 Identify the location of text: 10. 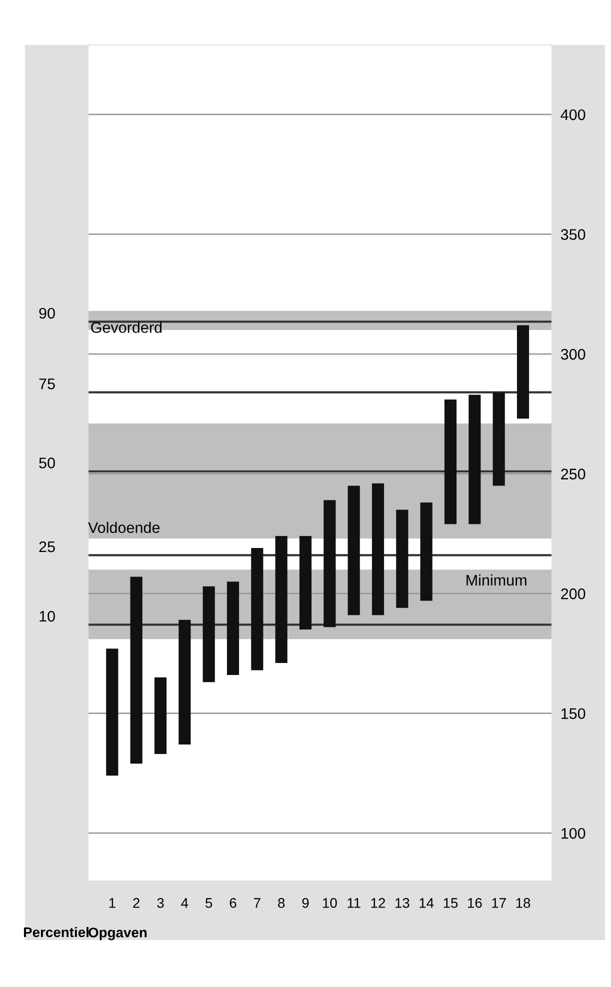
(47, 616).